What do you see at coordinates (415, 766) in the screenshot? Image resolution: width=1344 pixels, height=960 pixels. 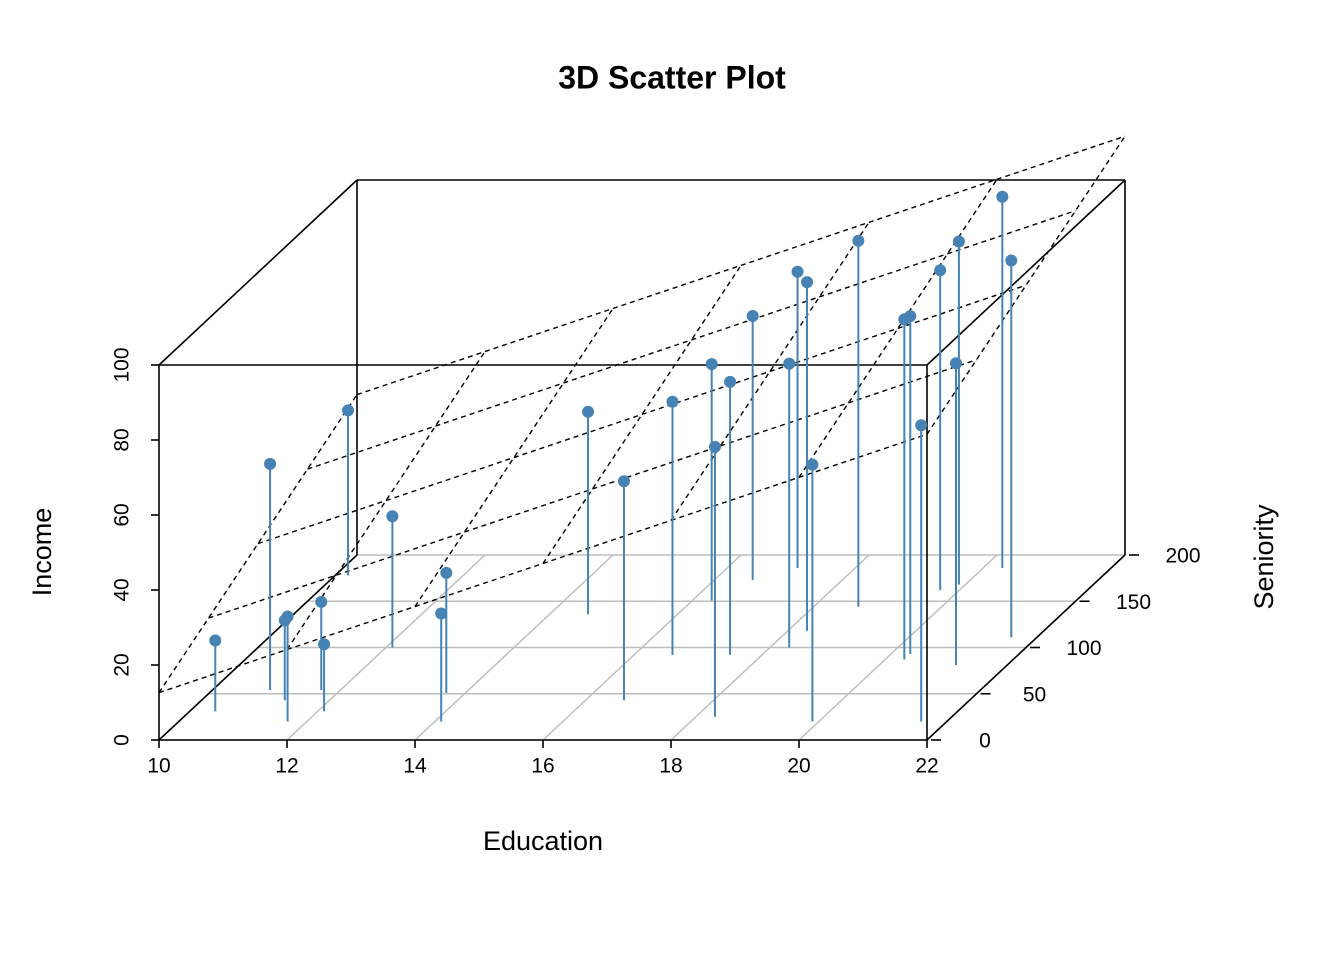 I see `x-tick-label: 14` at bounding box center [415, 766].